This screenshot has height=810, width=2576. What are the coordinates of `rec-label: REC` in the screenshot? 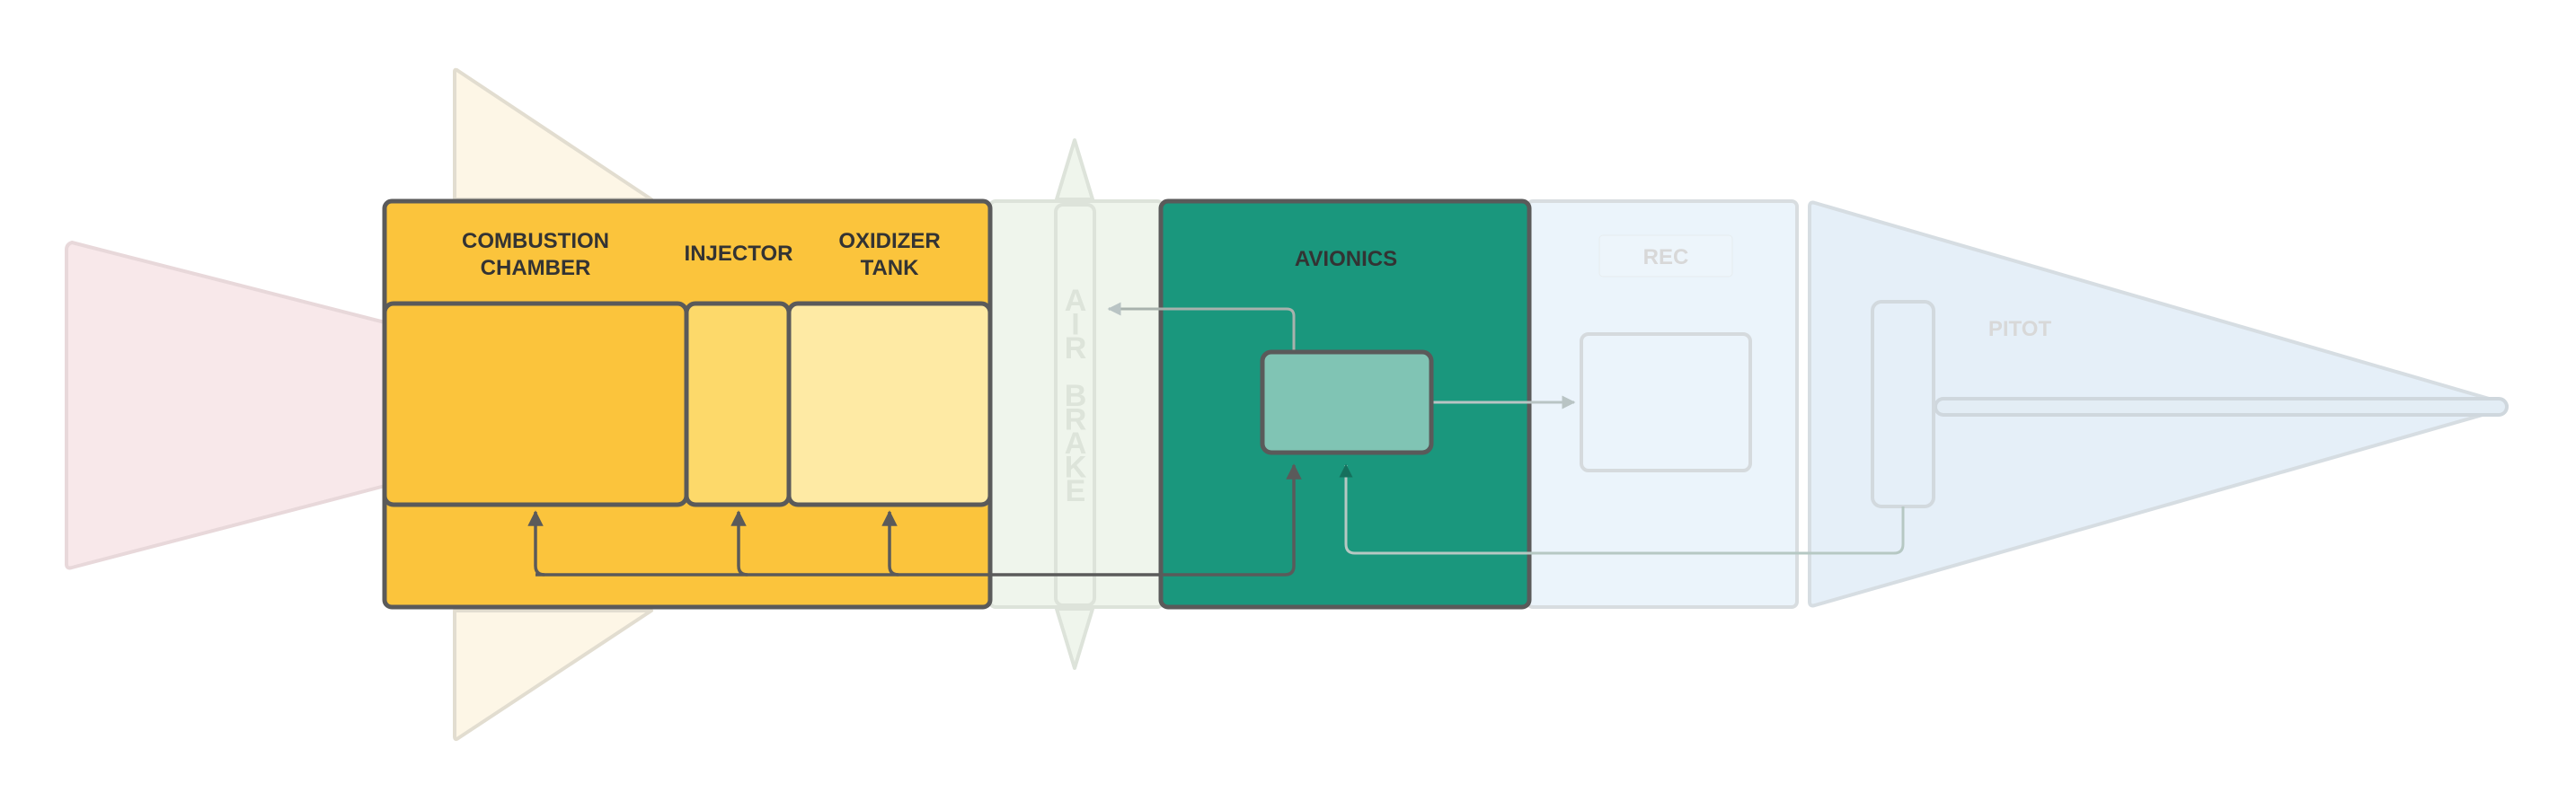 It's located at (1666, 257).